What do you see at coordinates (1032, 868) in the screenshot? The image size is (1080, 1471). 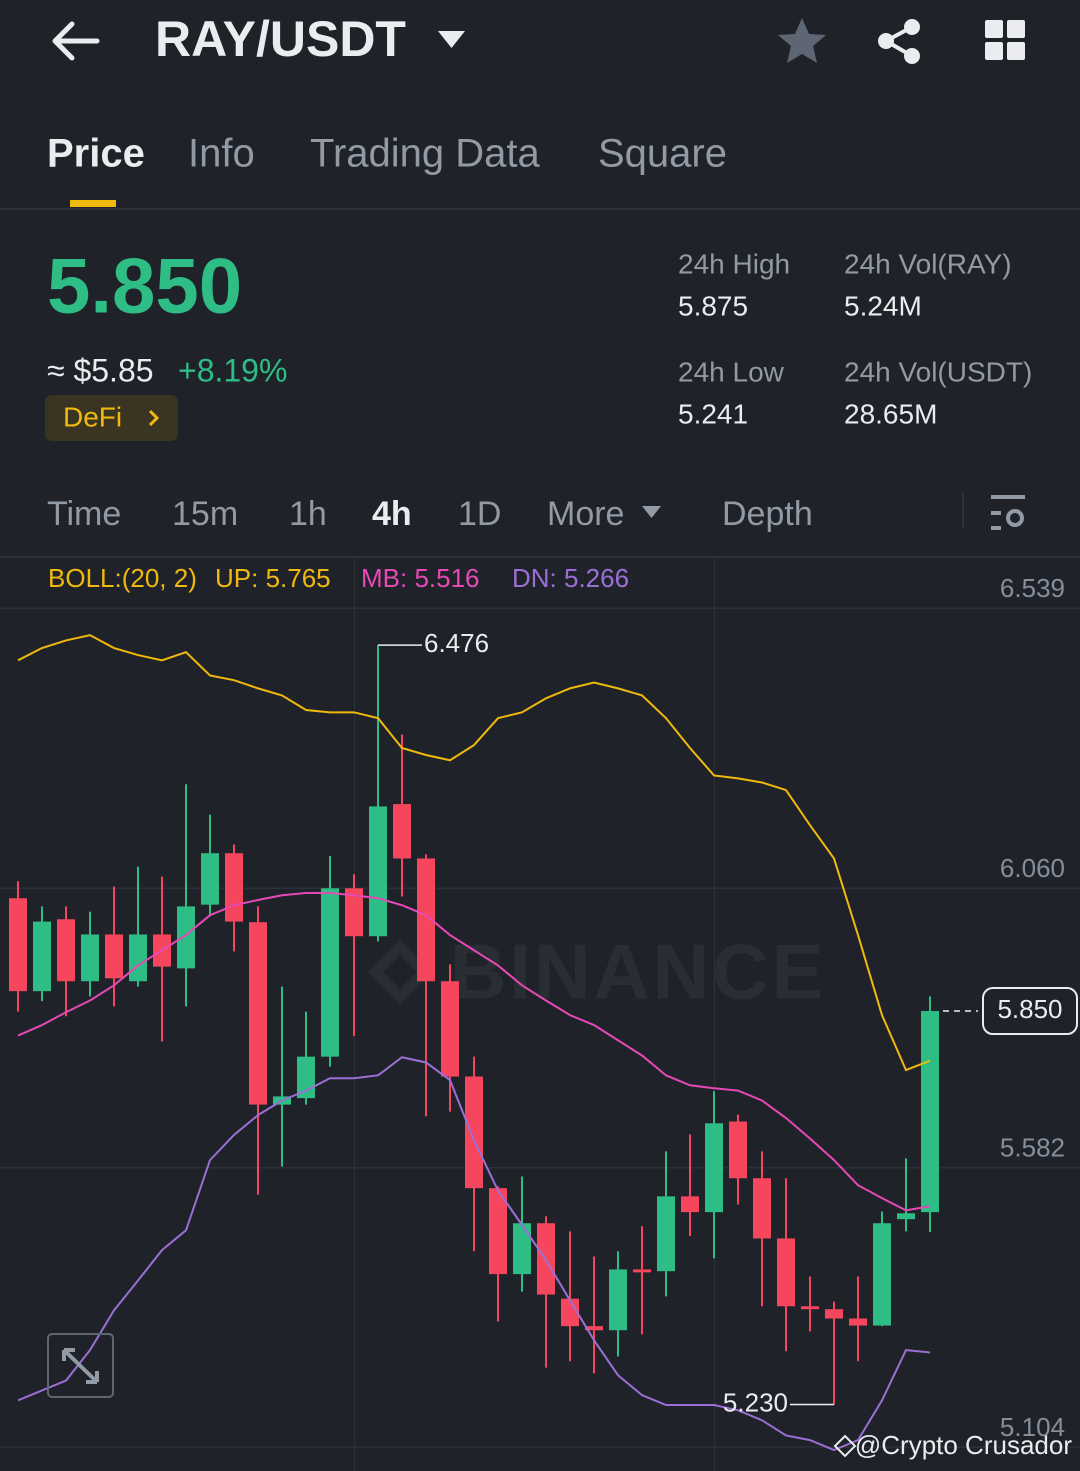 I see `y-tick-label: 6.060` at bounding box center [1032, 868].